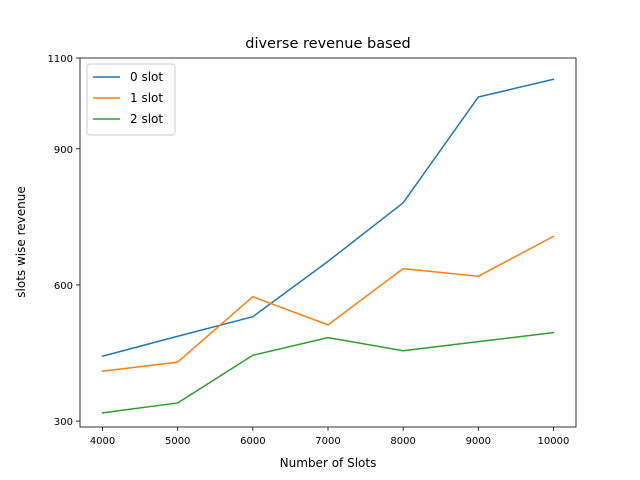  Describe the element at coordinates (252, 441) in the screenshot. I see `x-tick-label: 6000` at that location.